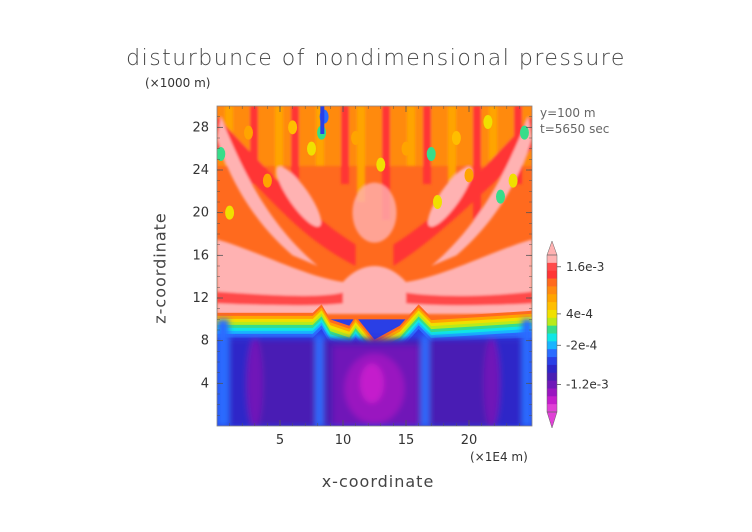  What do you see at coordinates (200, 170) in the screenshot?
I see `y-tick-label: 24` at bounding box center [200, 170].